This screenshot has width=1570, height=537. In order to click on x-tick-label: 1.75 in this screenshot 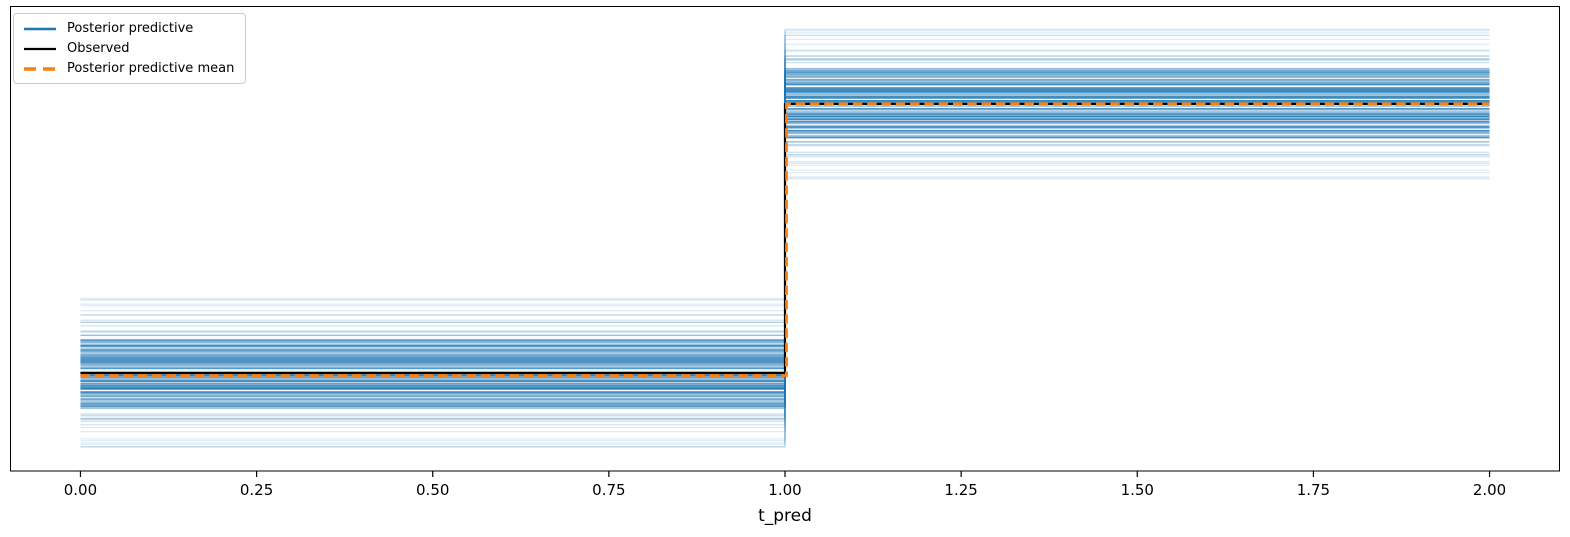, I will do `click(1313, 490)`.